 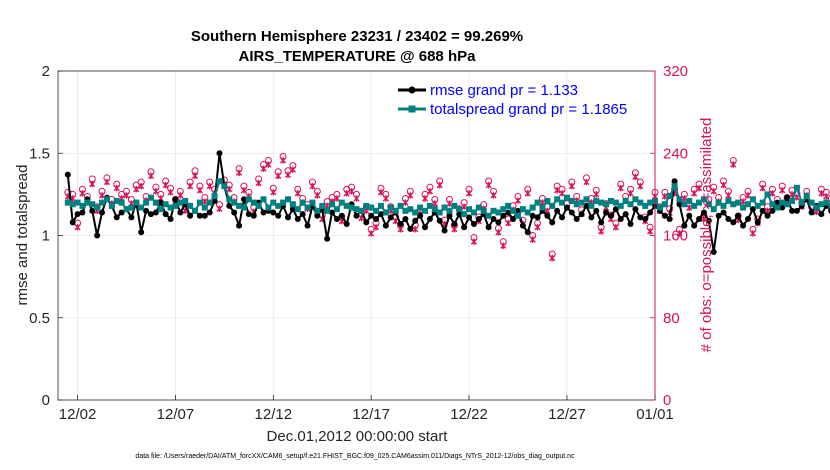 What do you see at coordinates (274, 414) in the screenshot?
I see `x-tick-label: 12/12` at bounding box center [274, 414].